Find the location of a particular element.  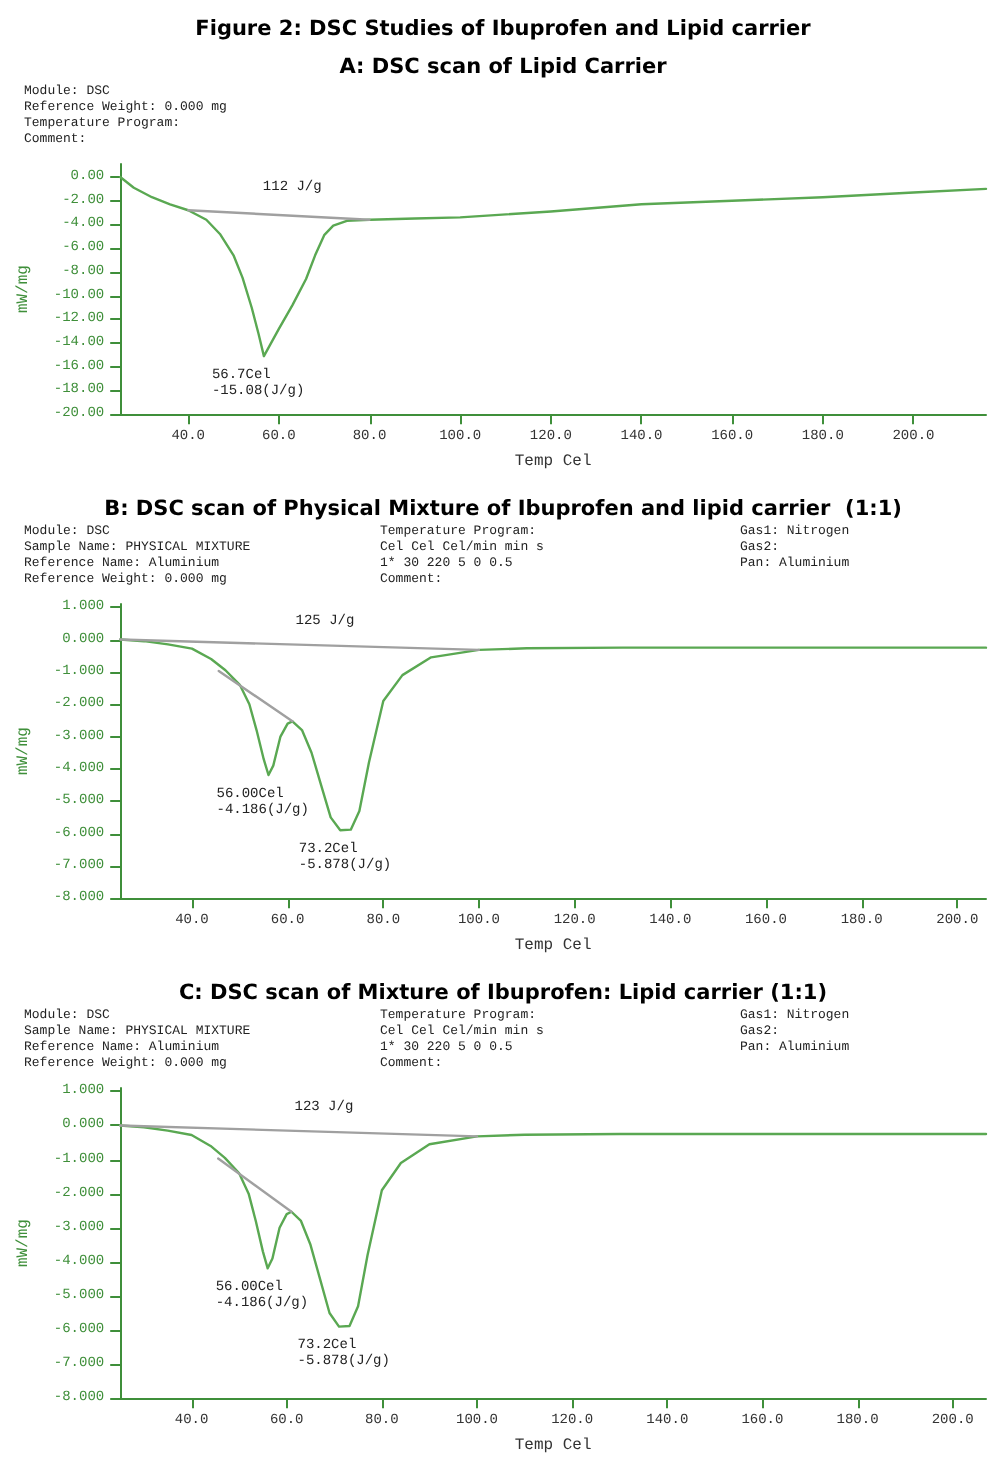

chart-title: Figure 2: DSC Studies of Ibuprofen and Lipid carrier is located at coordinates (504, 29).